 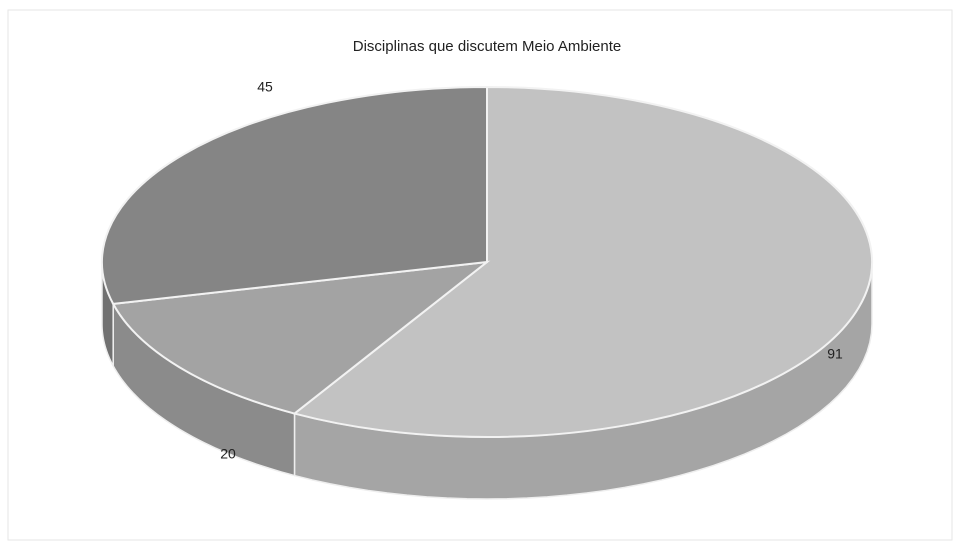 I want to click on data-label: 91, so click(x=835, y=354).